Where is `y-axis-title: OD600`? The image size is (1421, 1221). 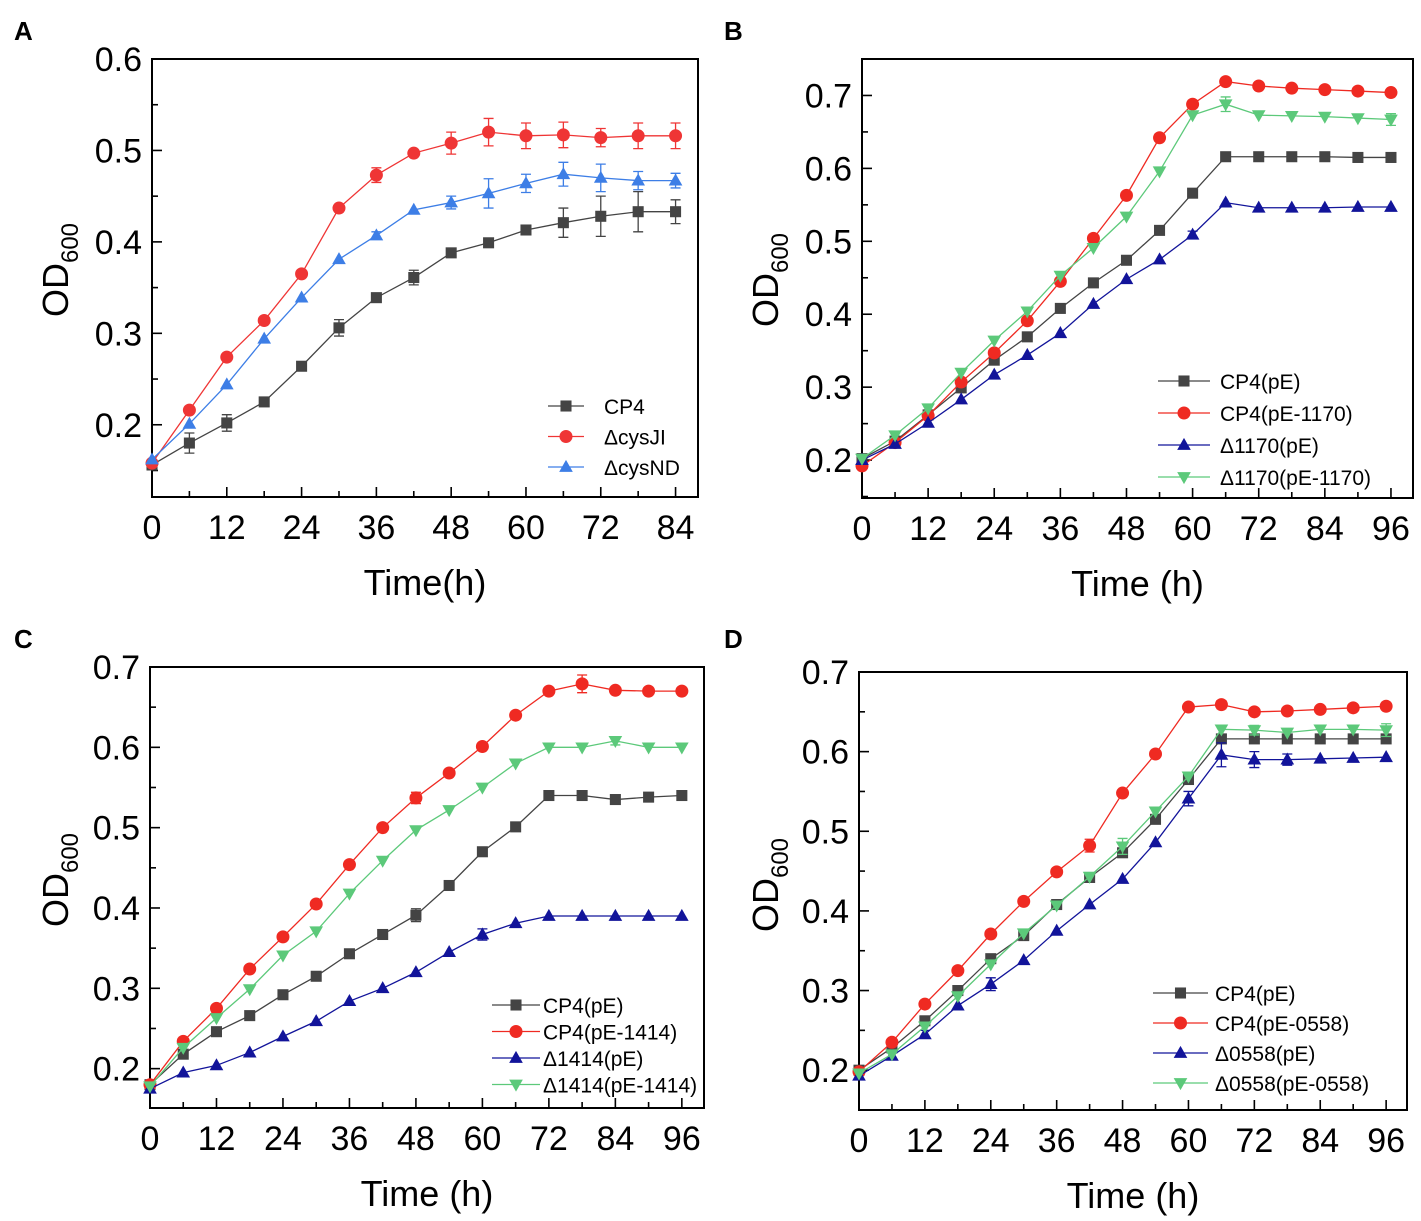
y-axis-title: OD600 is located at coordinates (769, 280).